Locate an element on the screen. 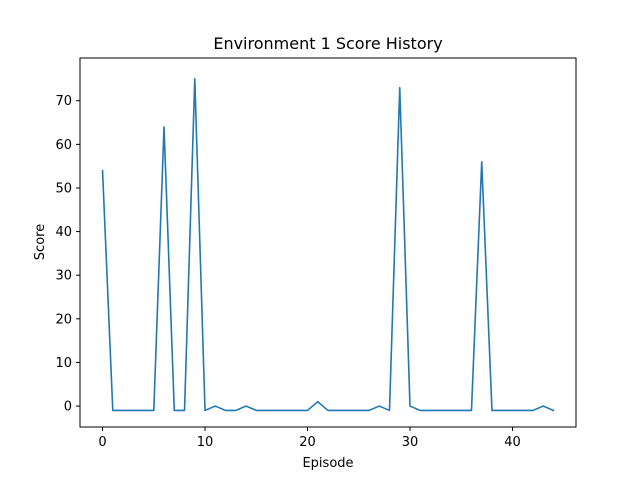  x-tick-label: 10 is located at coordinates (205, 442).